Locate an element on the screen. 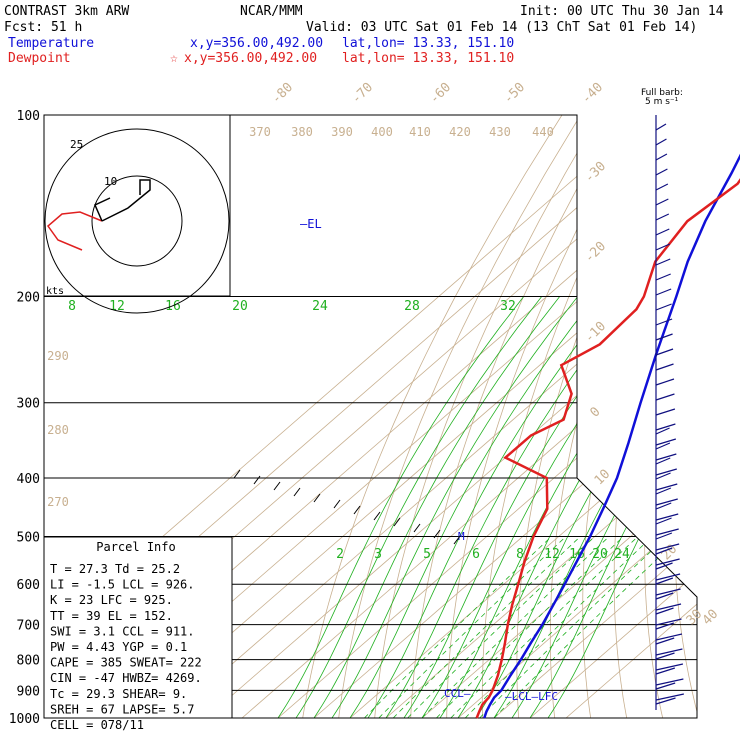 Image resolution: width=740 pixels, height=740 pixels. pressure-tick-label: 700 is located at coordinates (28, 626).